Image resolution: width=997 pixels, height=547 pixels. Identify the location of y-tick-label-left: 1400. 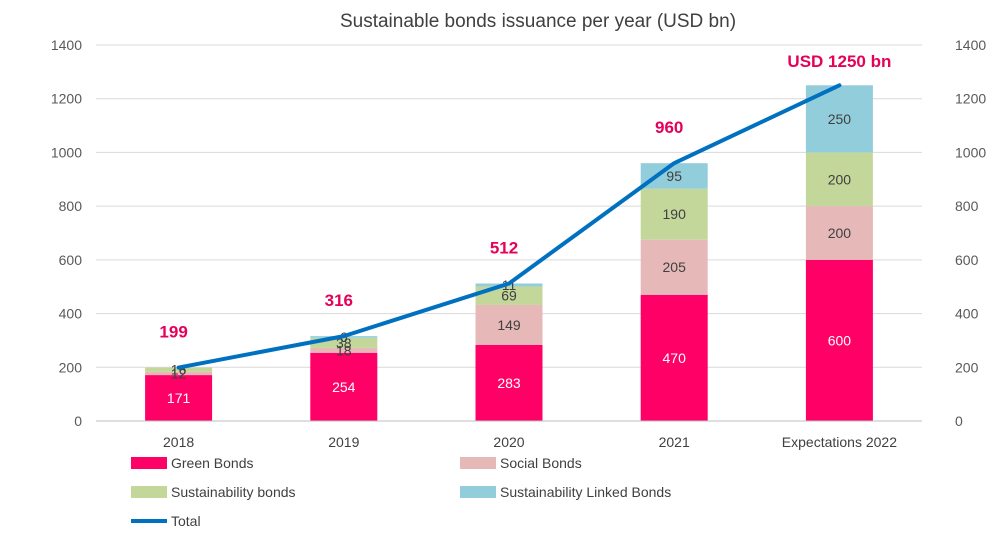
(66, 45).